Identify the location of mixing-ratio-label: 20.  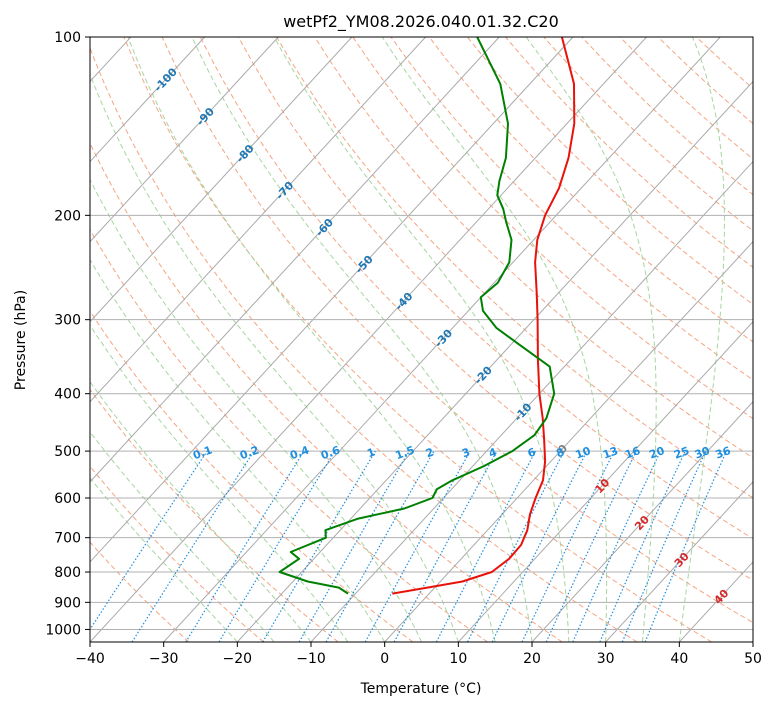
(657, 453).